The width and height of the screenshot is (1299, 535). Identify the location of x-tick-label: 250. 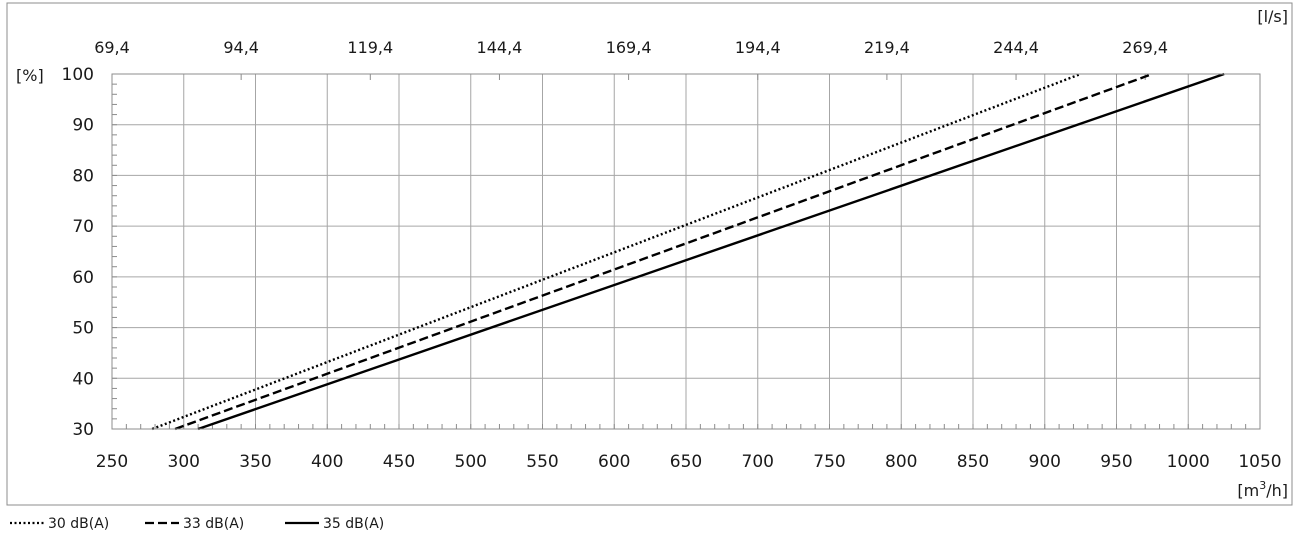
(112, 462).